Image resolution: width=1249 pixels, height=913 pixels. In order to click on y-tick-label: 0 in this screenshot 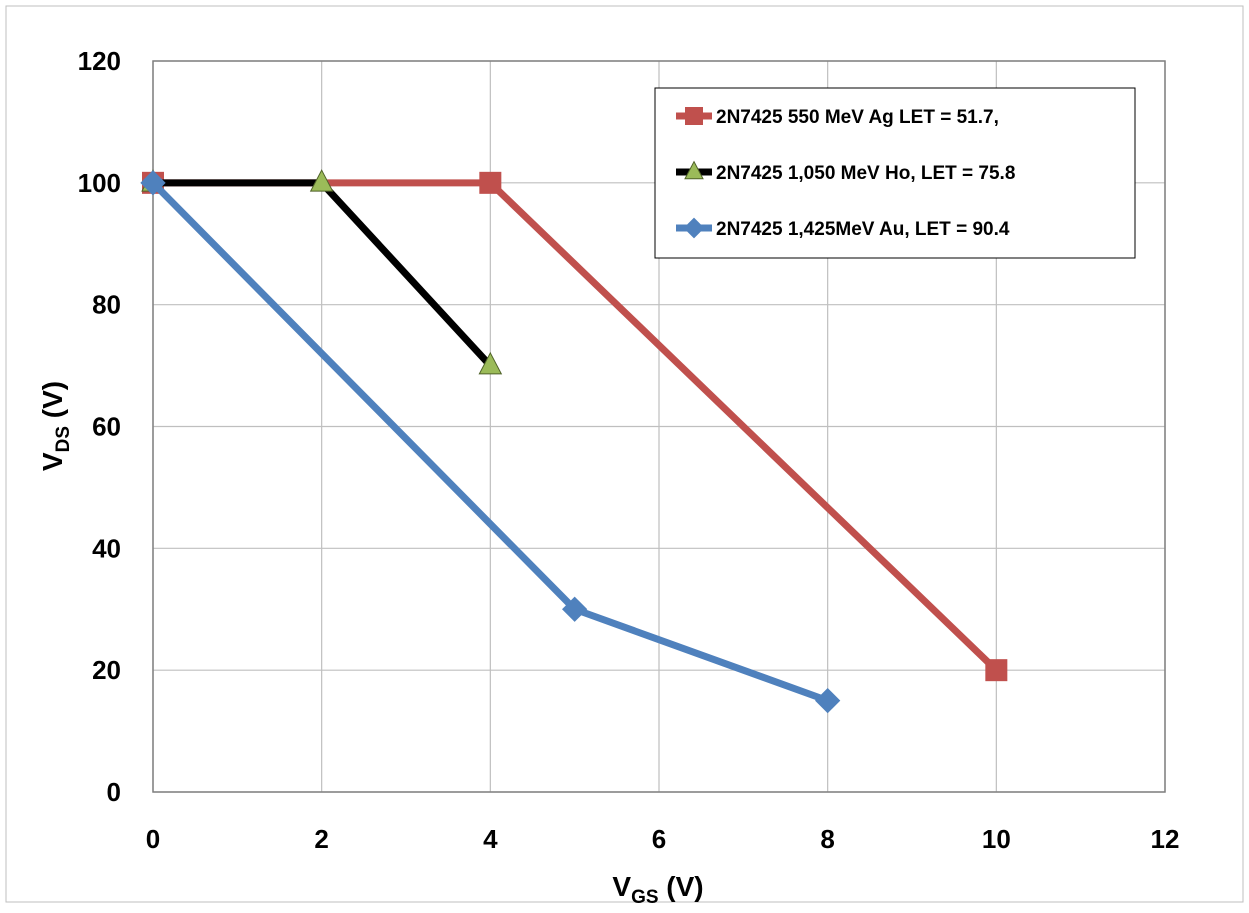, I will do `click(114, 792)`.